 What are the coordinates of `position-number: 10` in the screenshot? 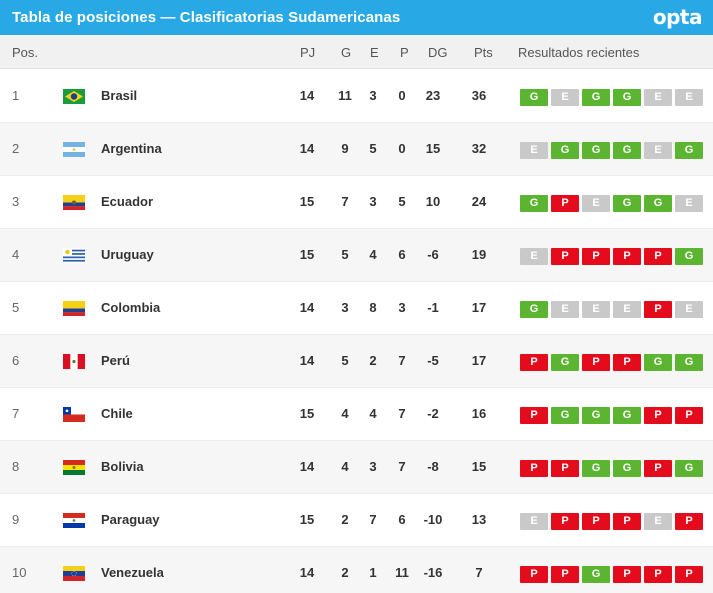 It's located at (19, 572).